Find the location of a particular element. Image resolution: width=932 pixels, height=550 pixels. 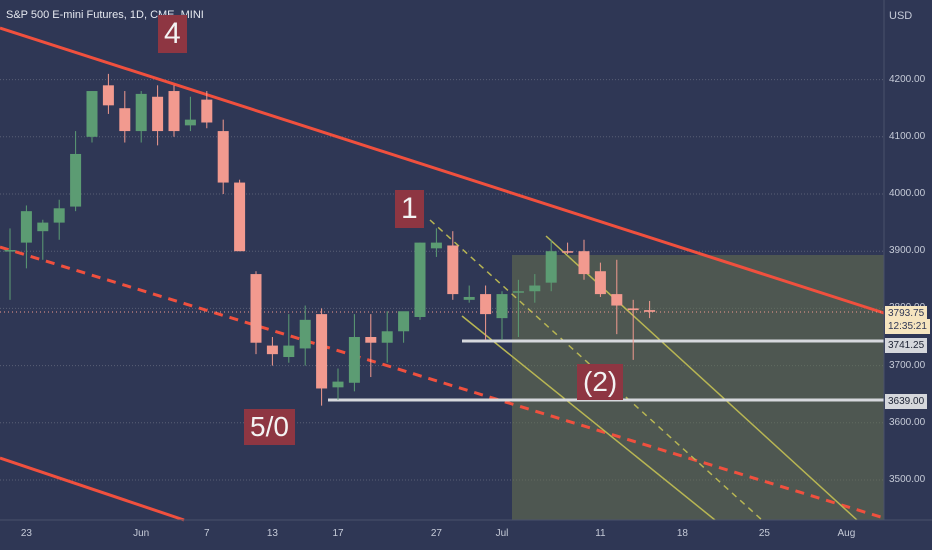

y-tick-label: 3600.00 is located at coordinates (907, 422).